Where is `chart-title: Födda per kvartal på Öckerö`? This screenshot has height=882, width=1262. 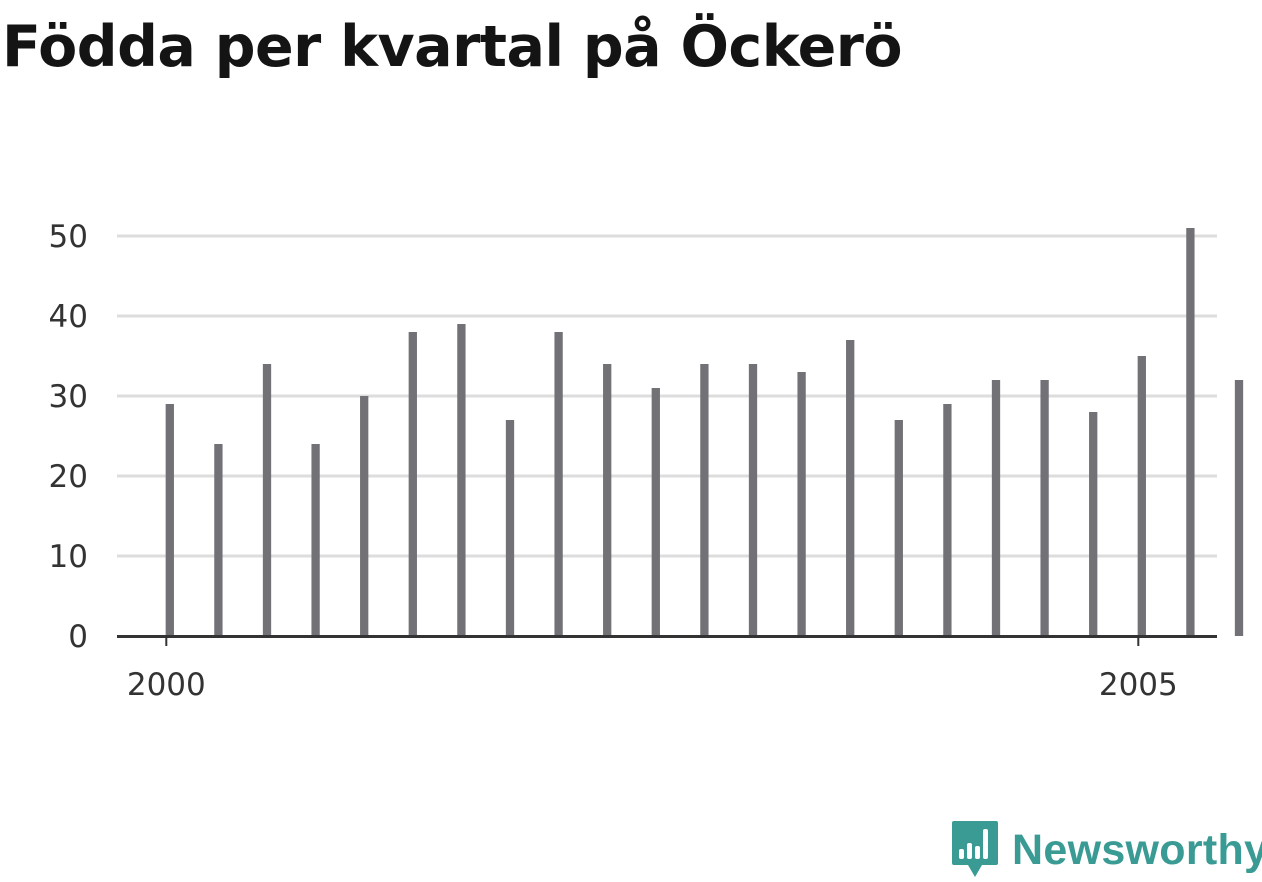 chart-title: Födda per kvartal på Öckerö is located at coordinates (452, 47).